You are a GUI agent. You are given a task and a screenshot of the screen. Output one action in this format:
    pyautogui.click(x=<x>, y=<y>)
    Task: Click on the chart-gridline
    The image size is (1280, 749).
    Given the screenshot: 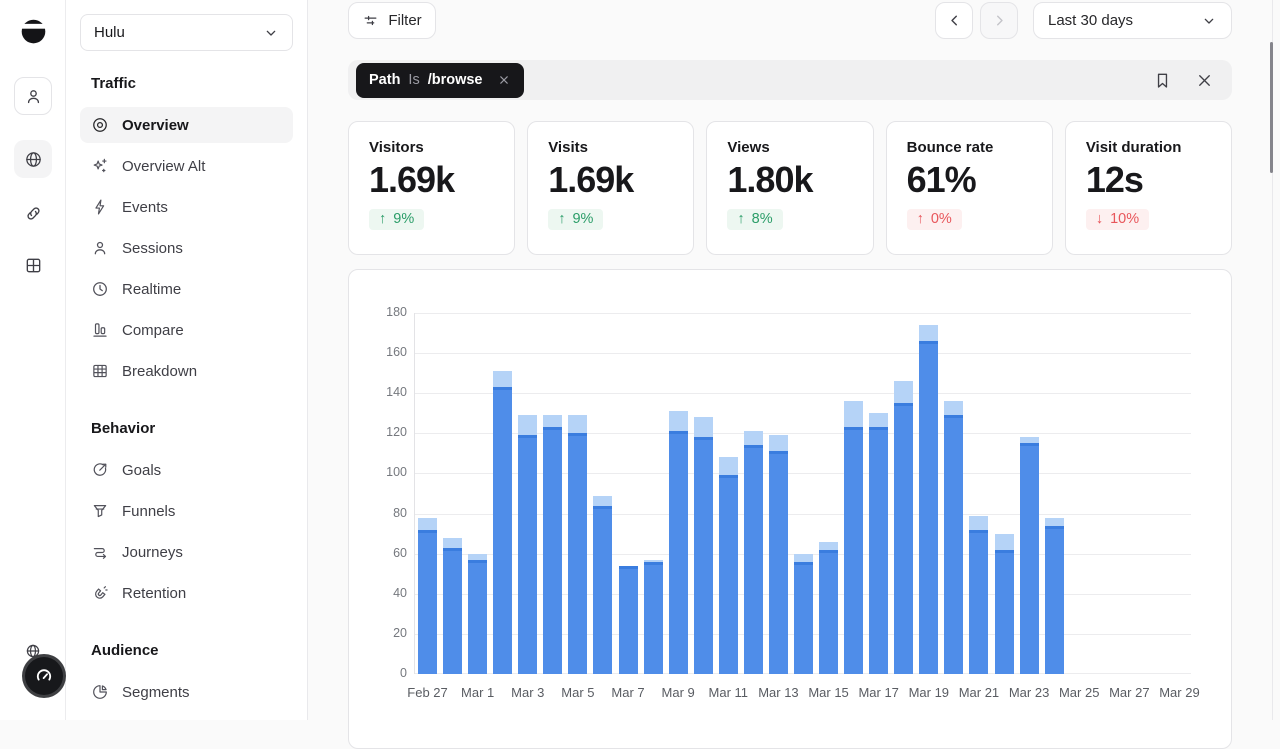 What is the action you would take?
    pyautogui.click(x=803, y=313)
    